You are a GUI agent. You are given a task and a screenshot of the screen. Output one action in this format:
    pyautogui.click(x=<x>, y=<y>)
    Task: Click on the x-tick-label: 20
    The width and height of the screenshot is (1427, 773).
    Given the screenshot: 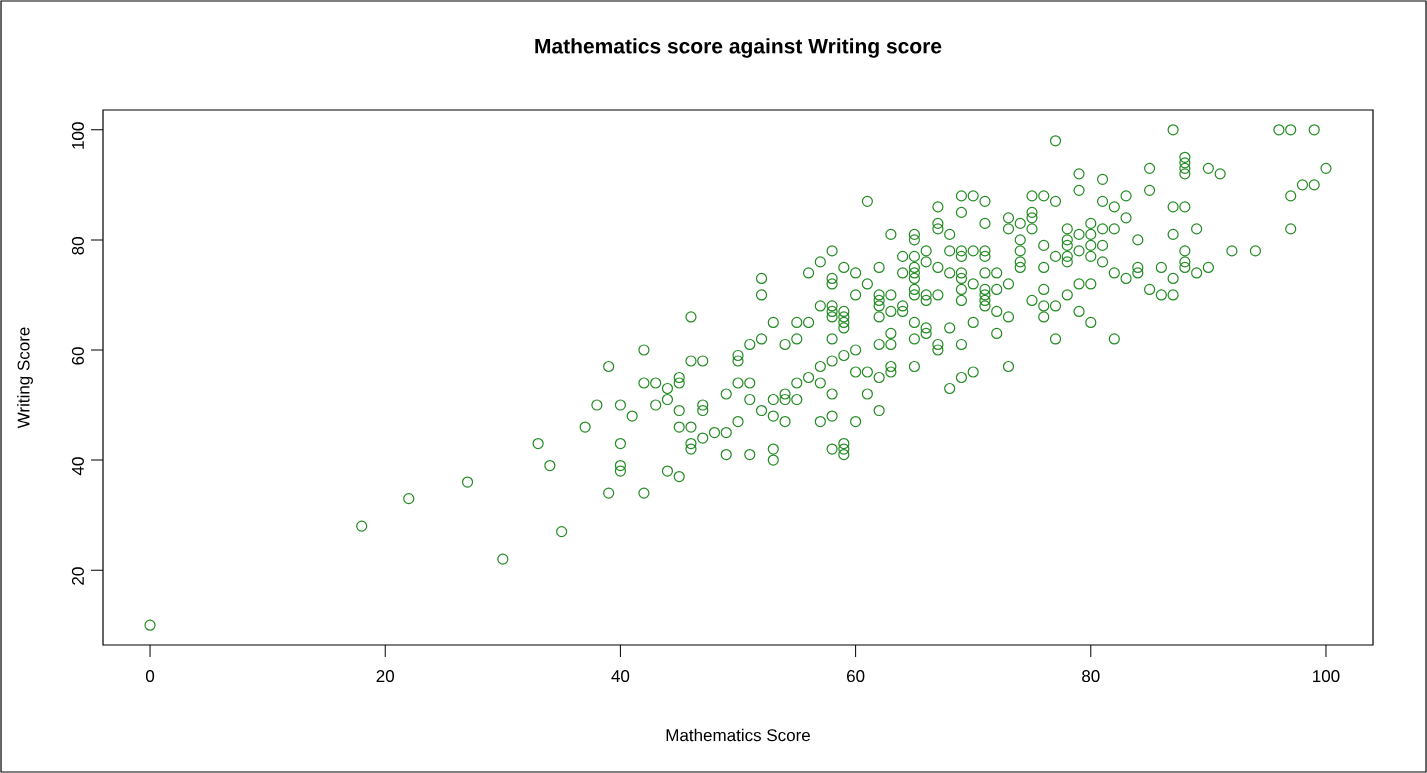 What is the action you would take?
    pyautogui.click(x=385, y=676)
    